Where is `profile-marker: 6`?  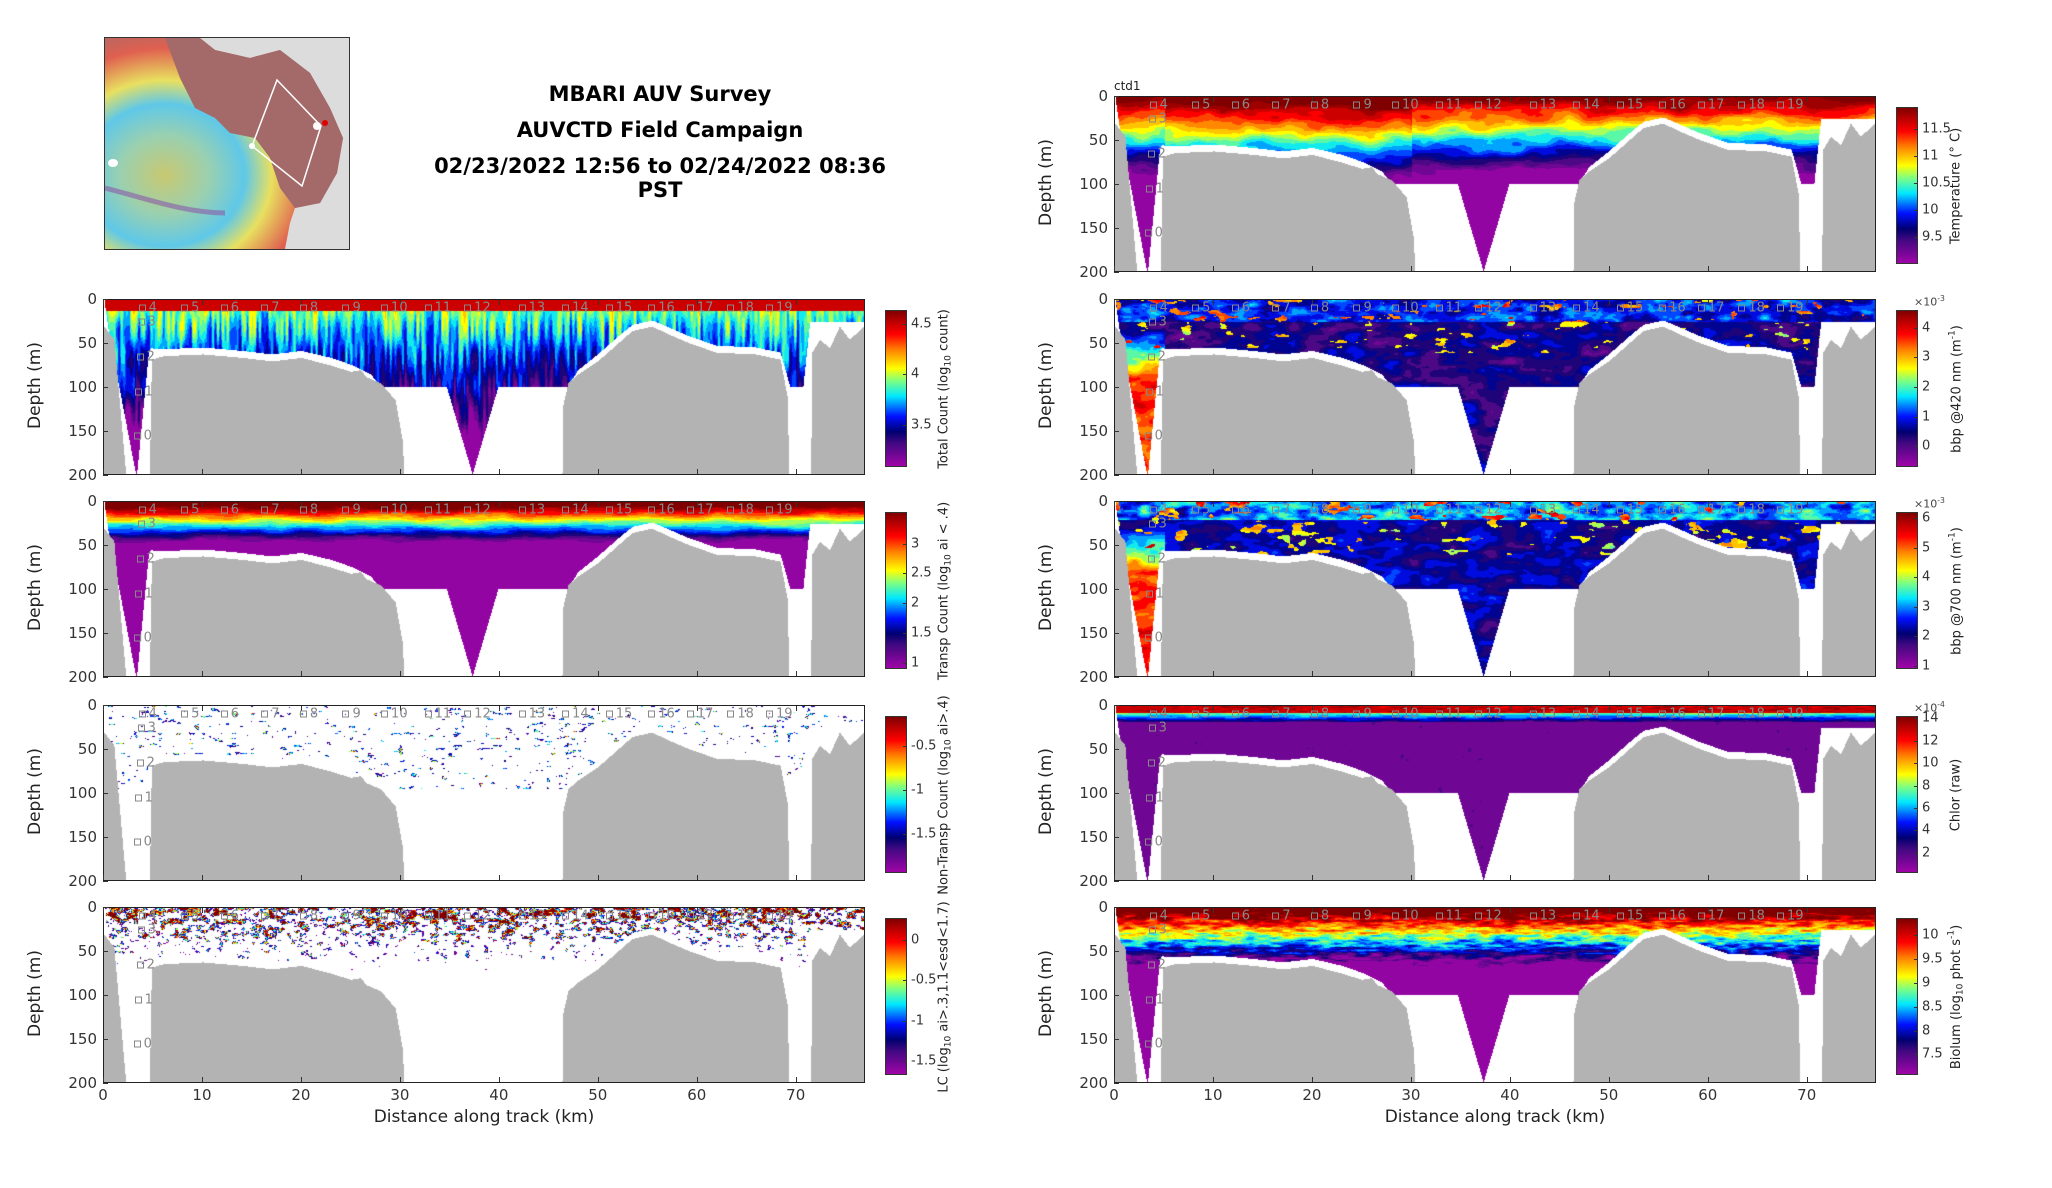 profile-marker: 6 is located at coordinates (229, 307).